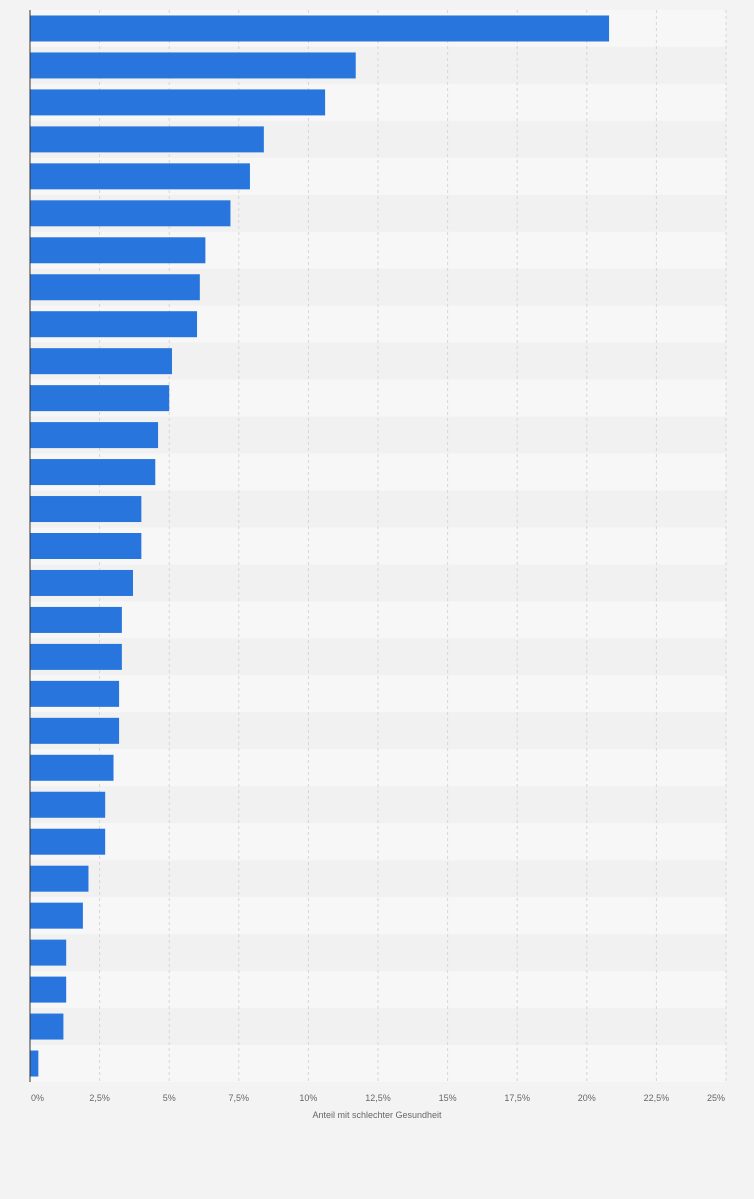 The width and height of the screenshot is (754, 1199). I want to click on x-tick-label: 22,5%, so click(657, 1098).